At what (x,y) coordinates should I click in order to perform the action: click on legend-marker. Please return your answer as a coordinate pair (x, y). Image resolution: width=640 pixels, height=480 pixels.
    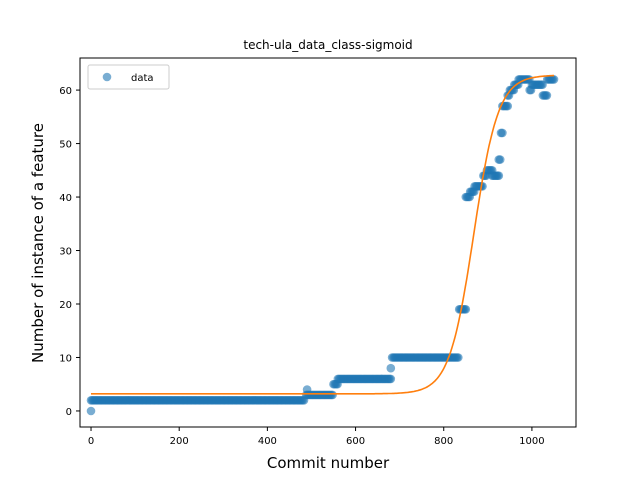
    Looking at the image, I should click on (107, 77).